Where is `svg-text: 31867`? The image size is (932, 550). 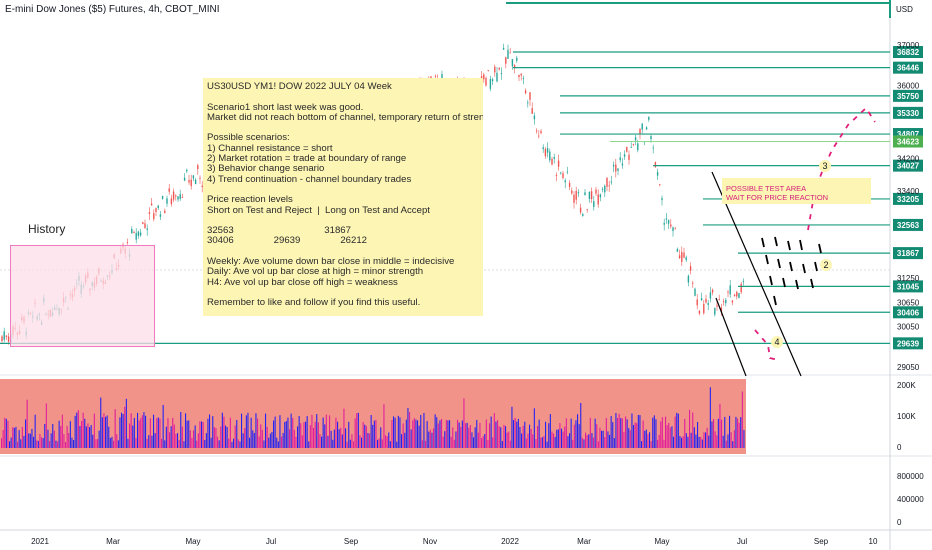
svg-text: 31867 is located at coordinates (908, 253).